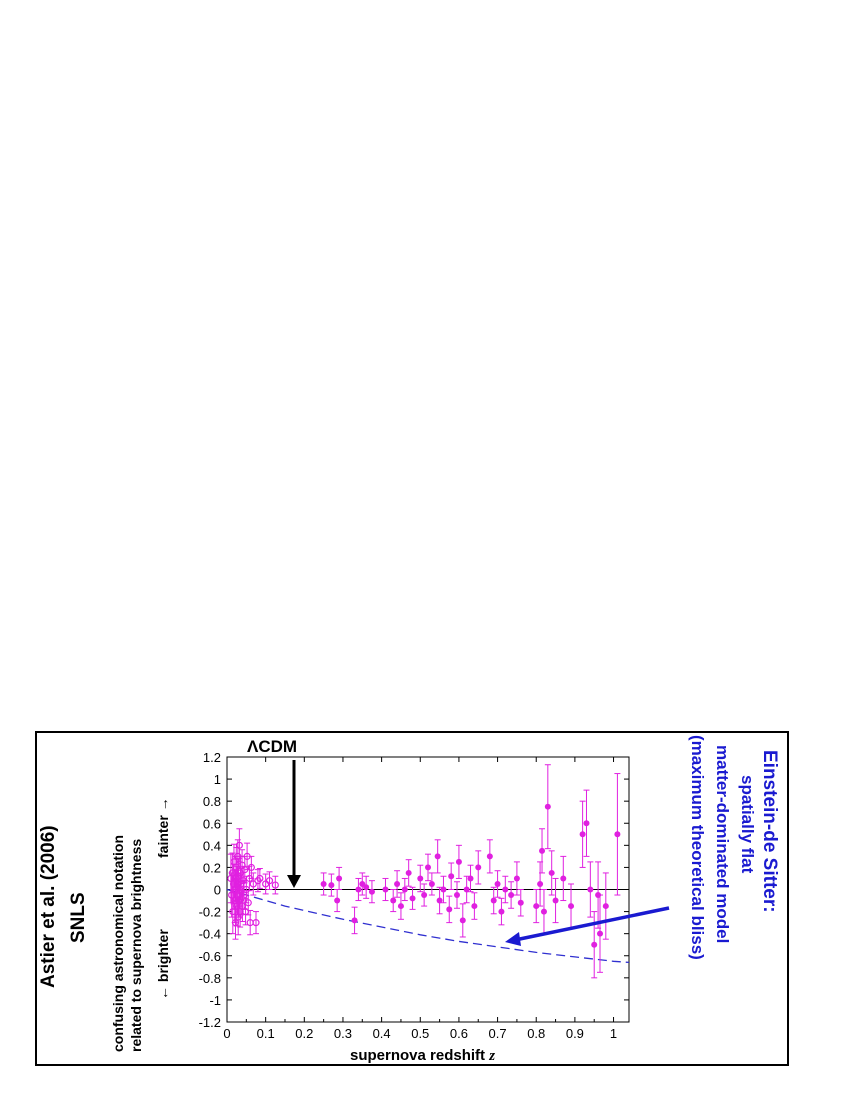 The width and height of the screenshot is (850, 1100). I want to click on lcdm-label: ΛCDM, so click(272, 746).